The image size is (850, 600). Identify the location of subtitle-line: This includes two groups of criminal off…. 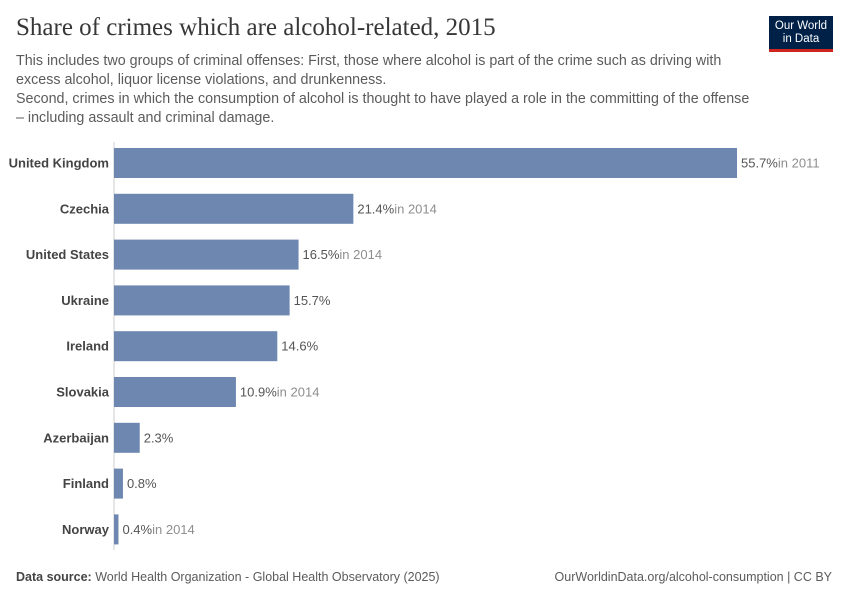
(369, 70).